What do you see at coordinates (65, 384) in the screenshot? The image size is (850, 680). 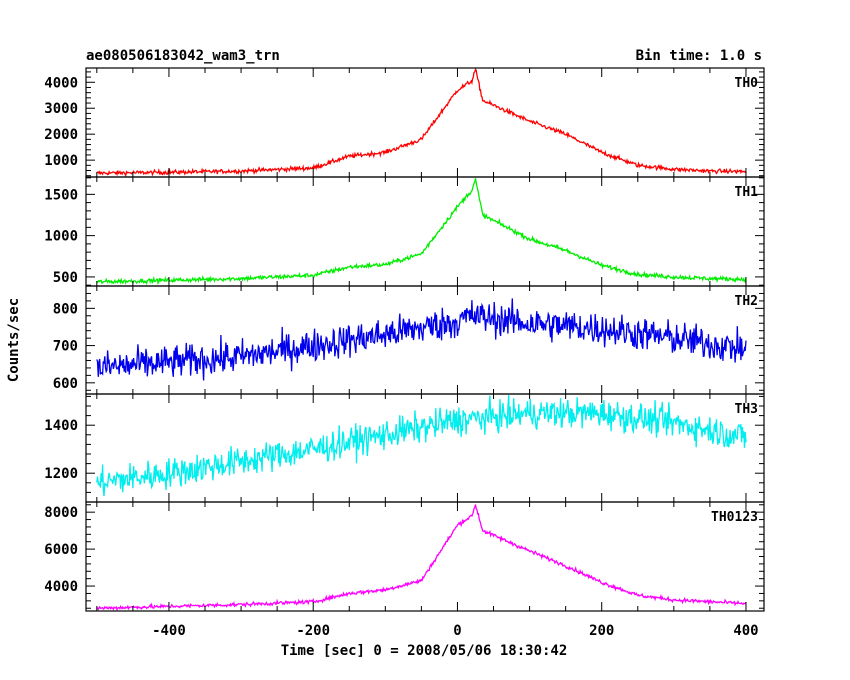 I see `y-tick-label: 600` at bounding box center [65, 384].